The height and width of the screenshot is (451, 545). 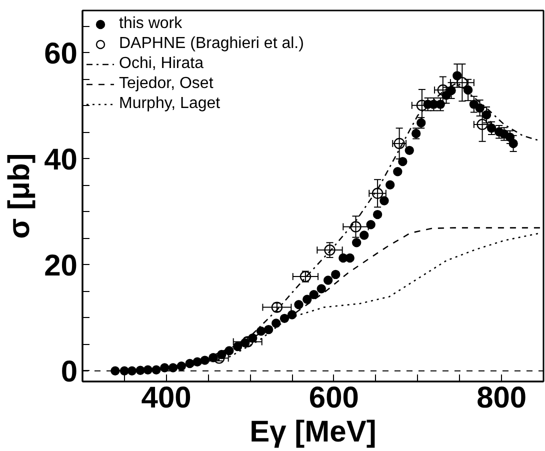 I want to click on x-tick-label: 600, so click(x=333, y=398).